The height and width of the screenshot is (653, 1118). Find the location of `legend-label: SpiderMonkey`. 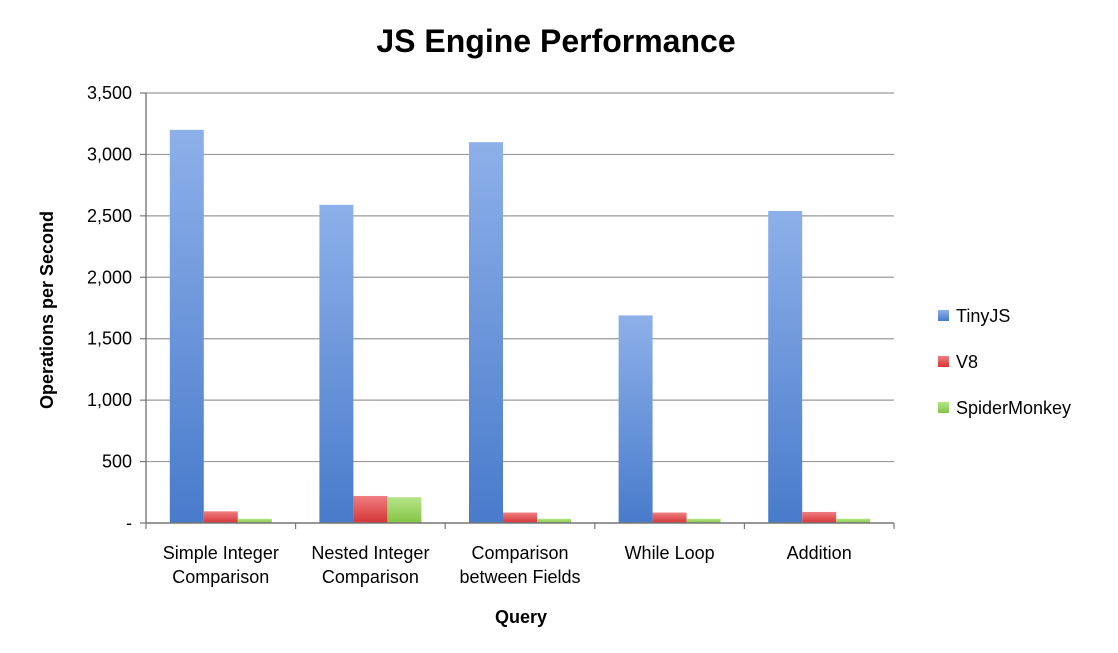

legend-label: SpiderMonkey is located at coordinates (1013, 408).